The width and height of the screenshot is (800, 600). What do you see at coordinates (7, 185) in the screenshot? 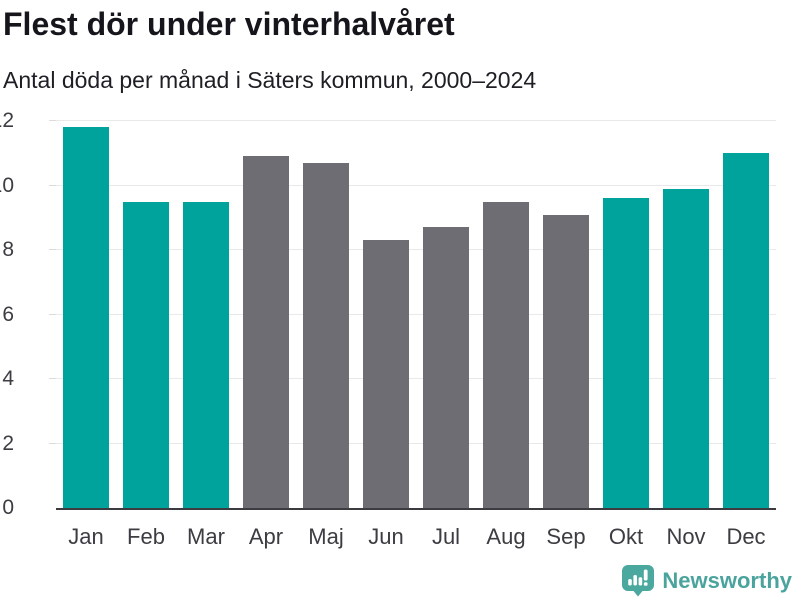
I see `y-axis-label-10: 10` at bounding box center [7, 185].